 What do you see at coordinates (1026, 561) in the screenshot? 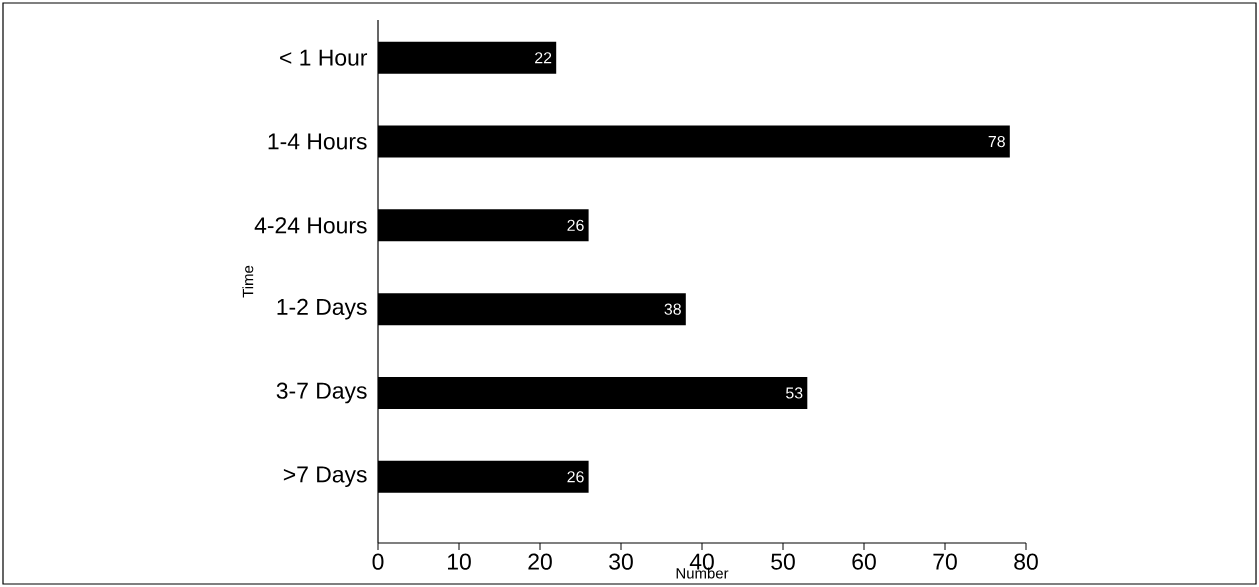
I see `x-tick-label: 80` at bounding box center [1026, 561].